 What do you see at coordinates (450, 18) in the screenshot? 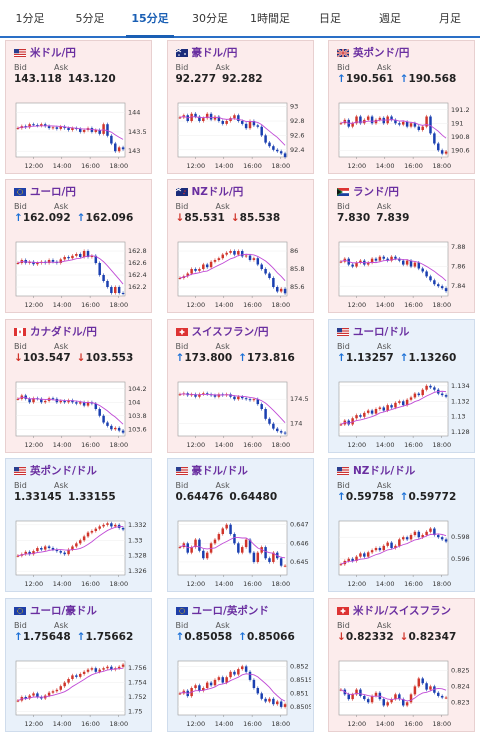
I see `tab-7: 月足` at bounding box center [450, 18].